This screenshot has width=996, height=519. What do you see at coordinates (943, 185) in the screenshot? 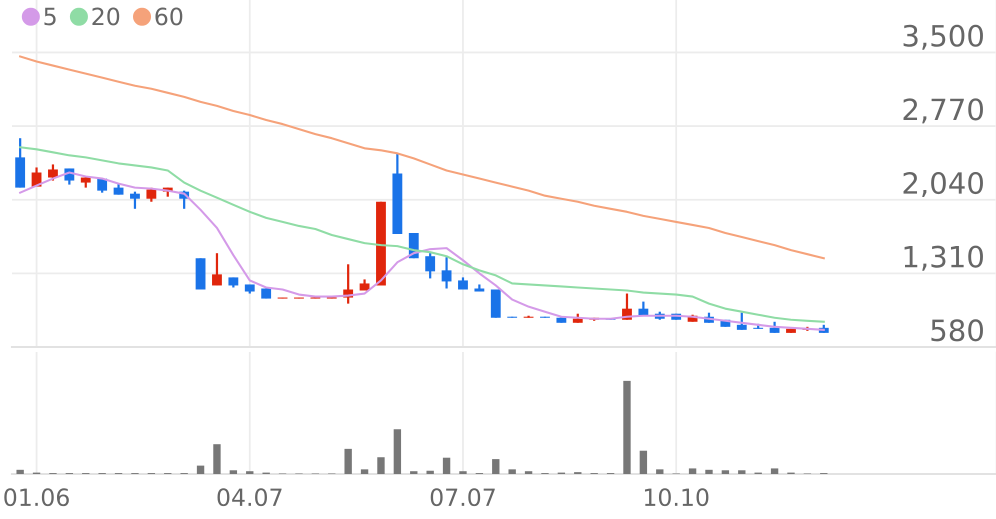
I see `y-tick-label: 2,040` at bounding box center [943, 185].